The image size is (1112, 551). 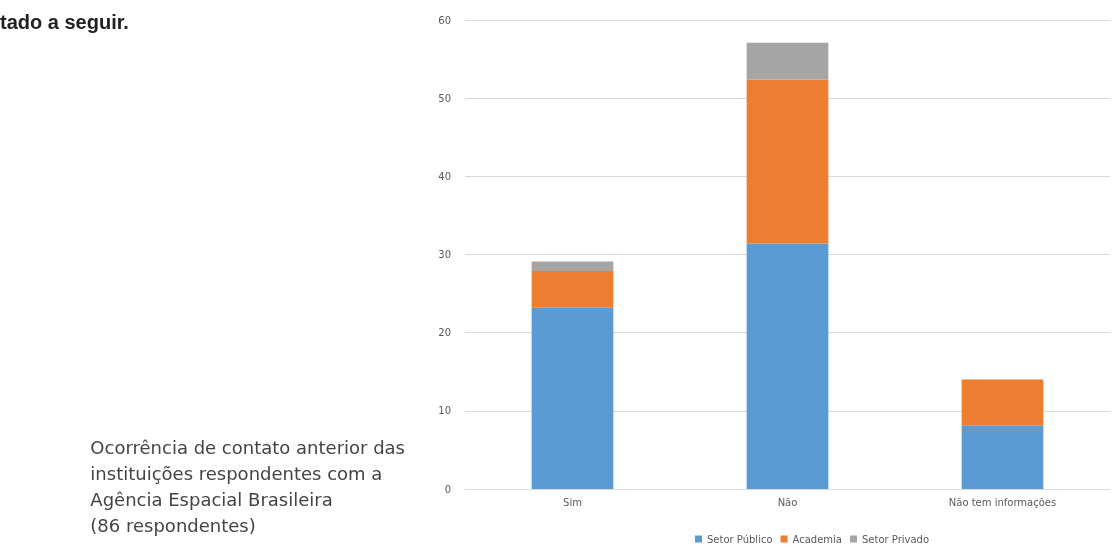 I want to click on legend-label: Setor Privado, so click(x=895, y=539).